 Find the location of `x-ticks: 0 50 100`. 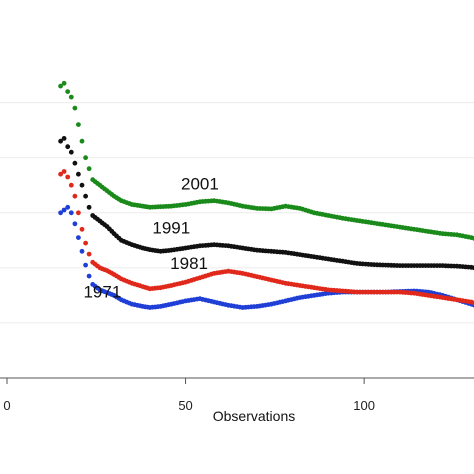

x-ticks: 0 50 100 is located at coordinates (189, 395).